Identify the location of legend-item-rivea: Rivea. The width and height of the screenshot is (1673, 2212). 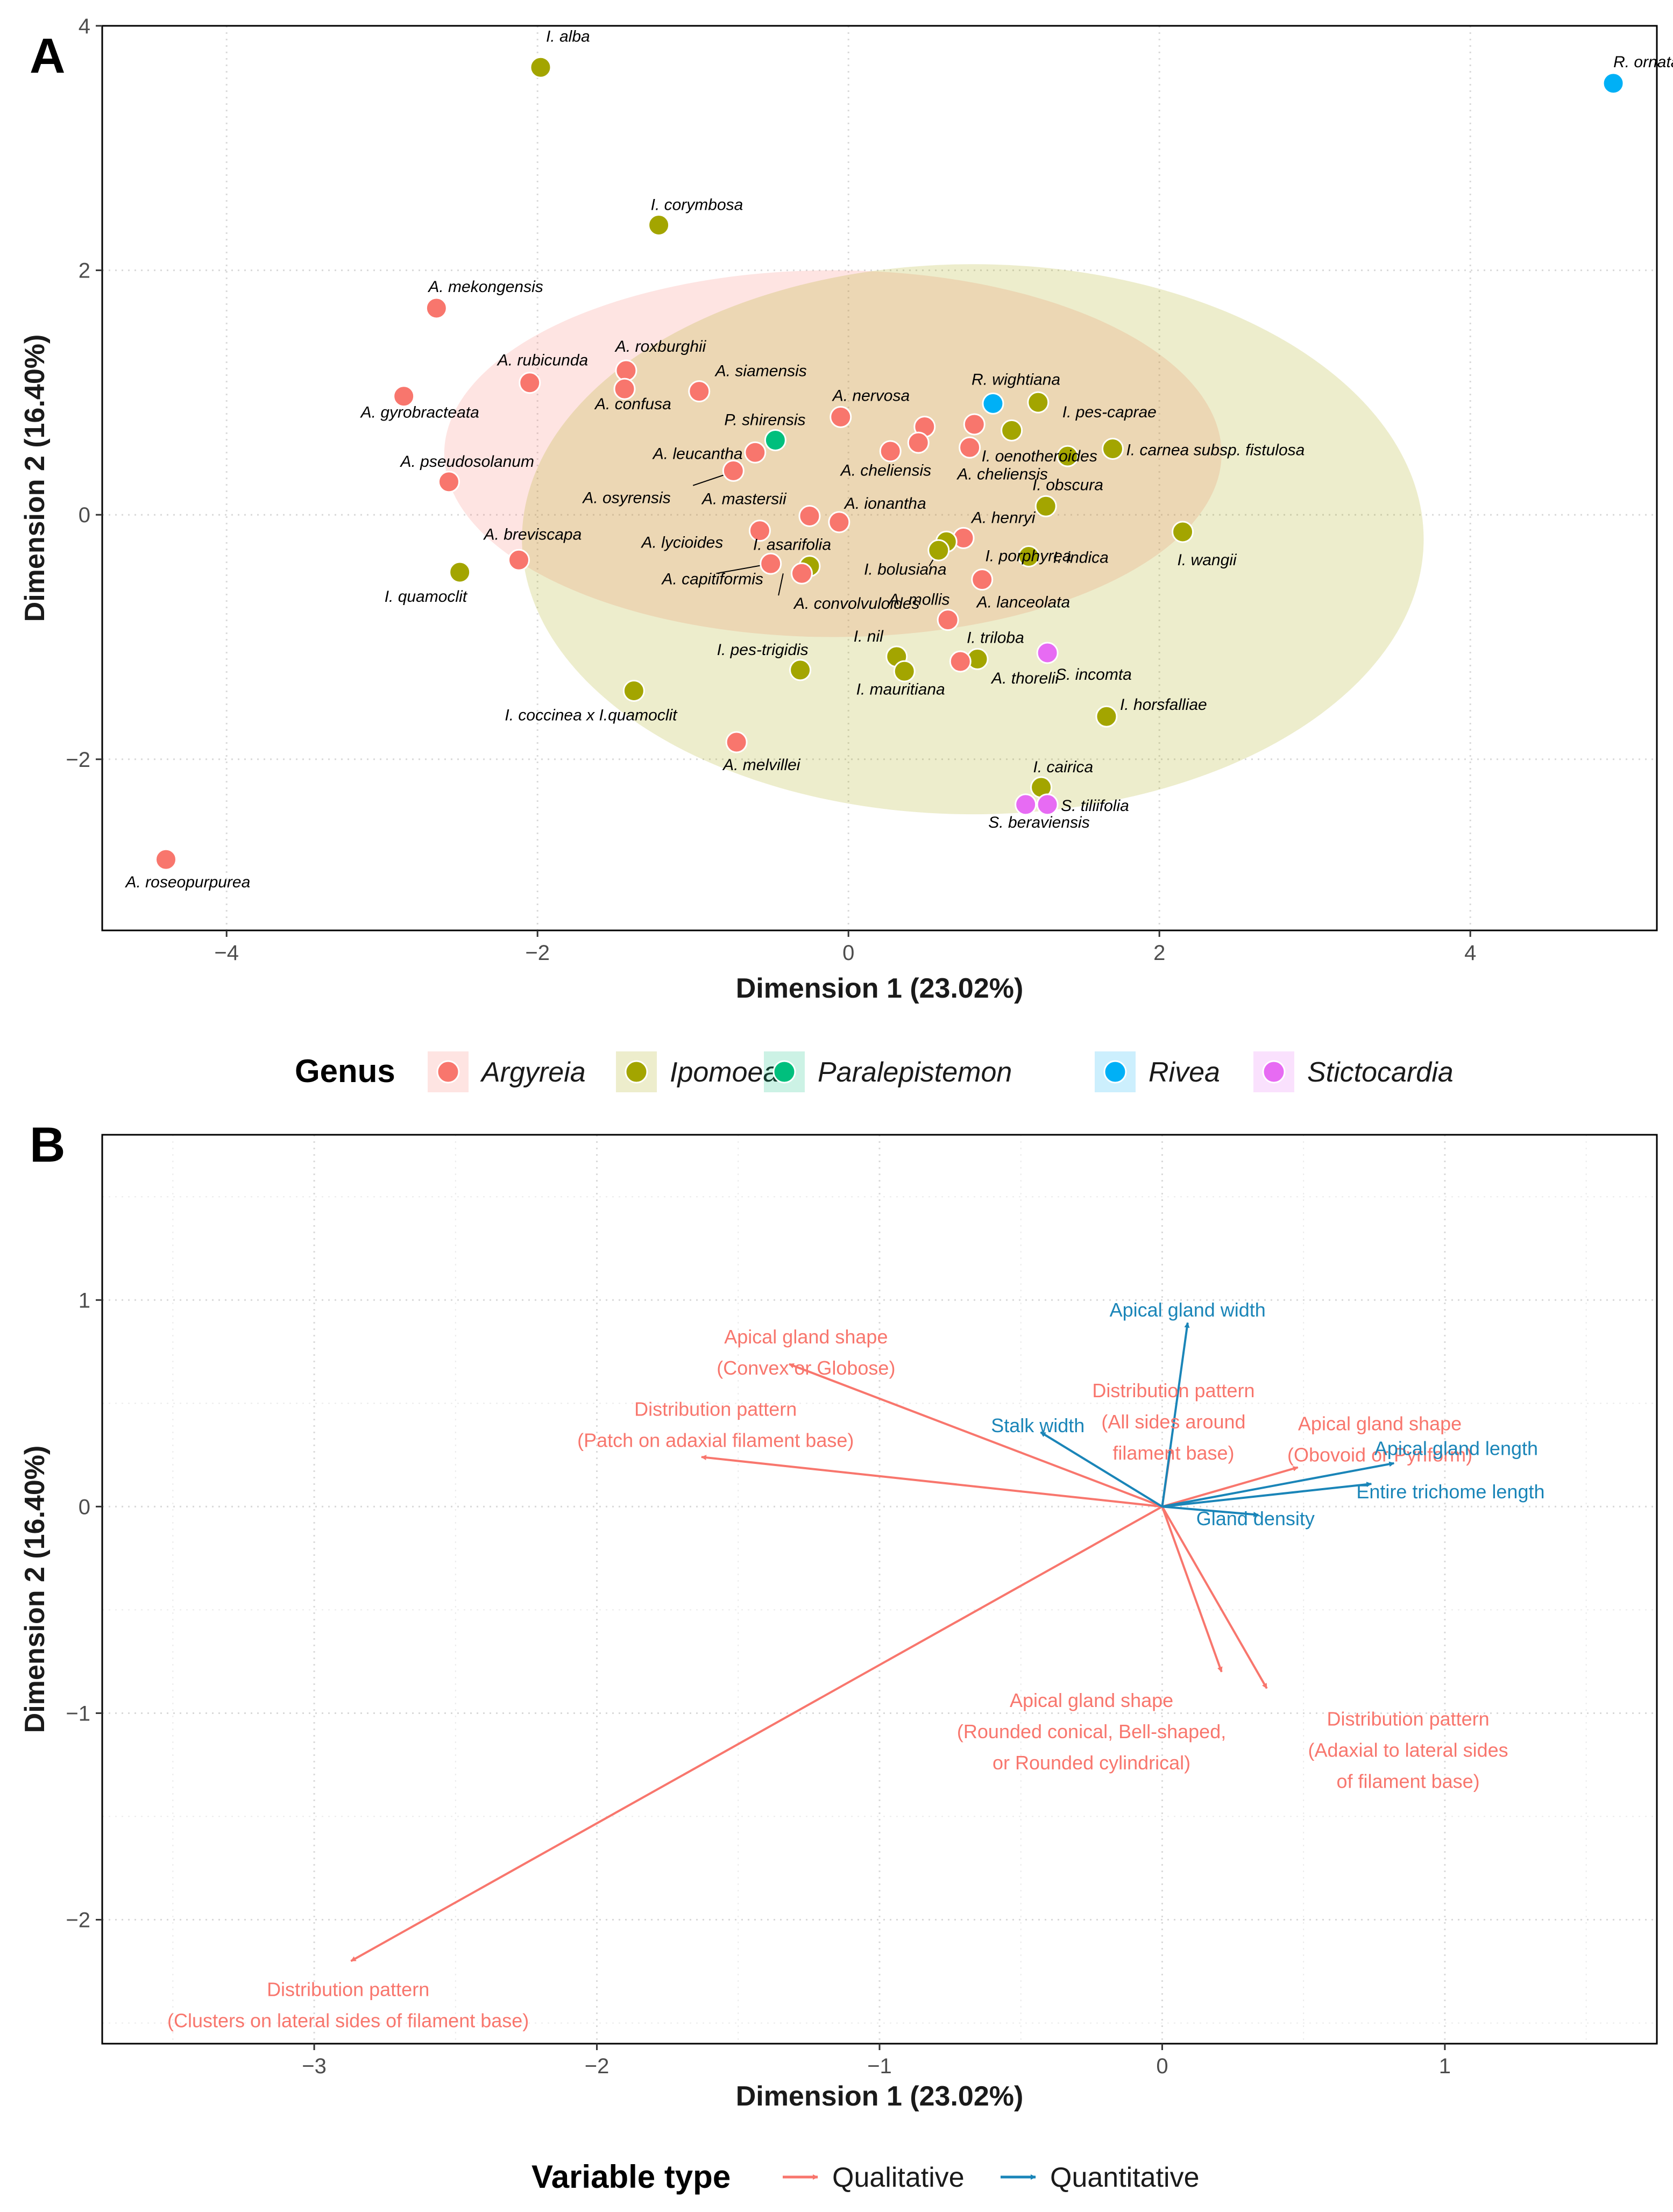
(1157, 1072).